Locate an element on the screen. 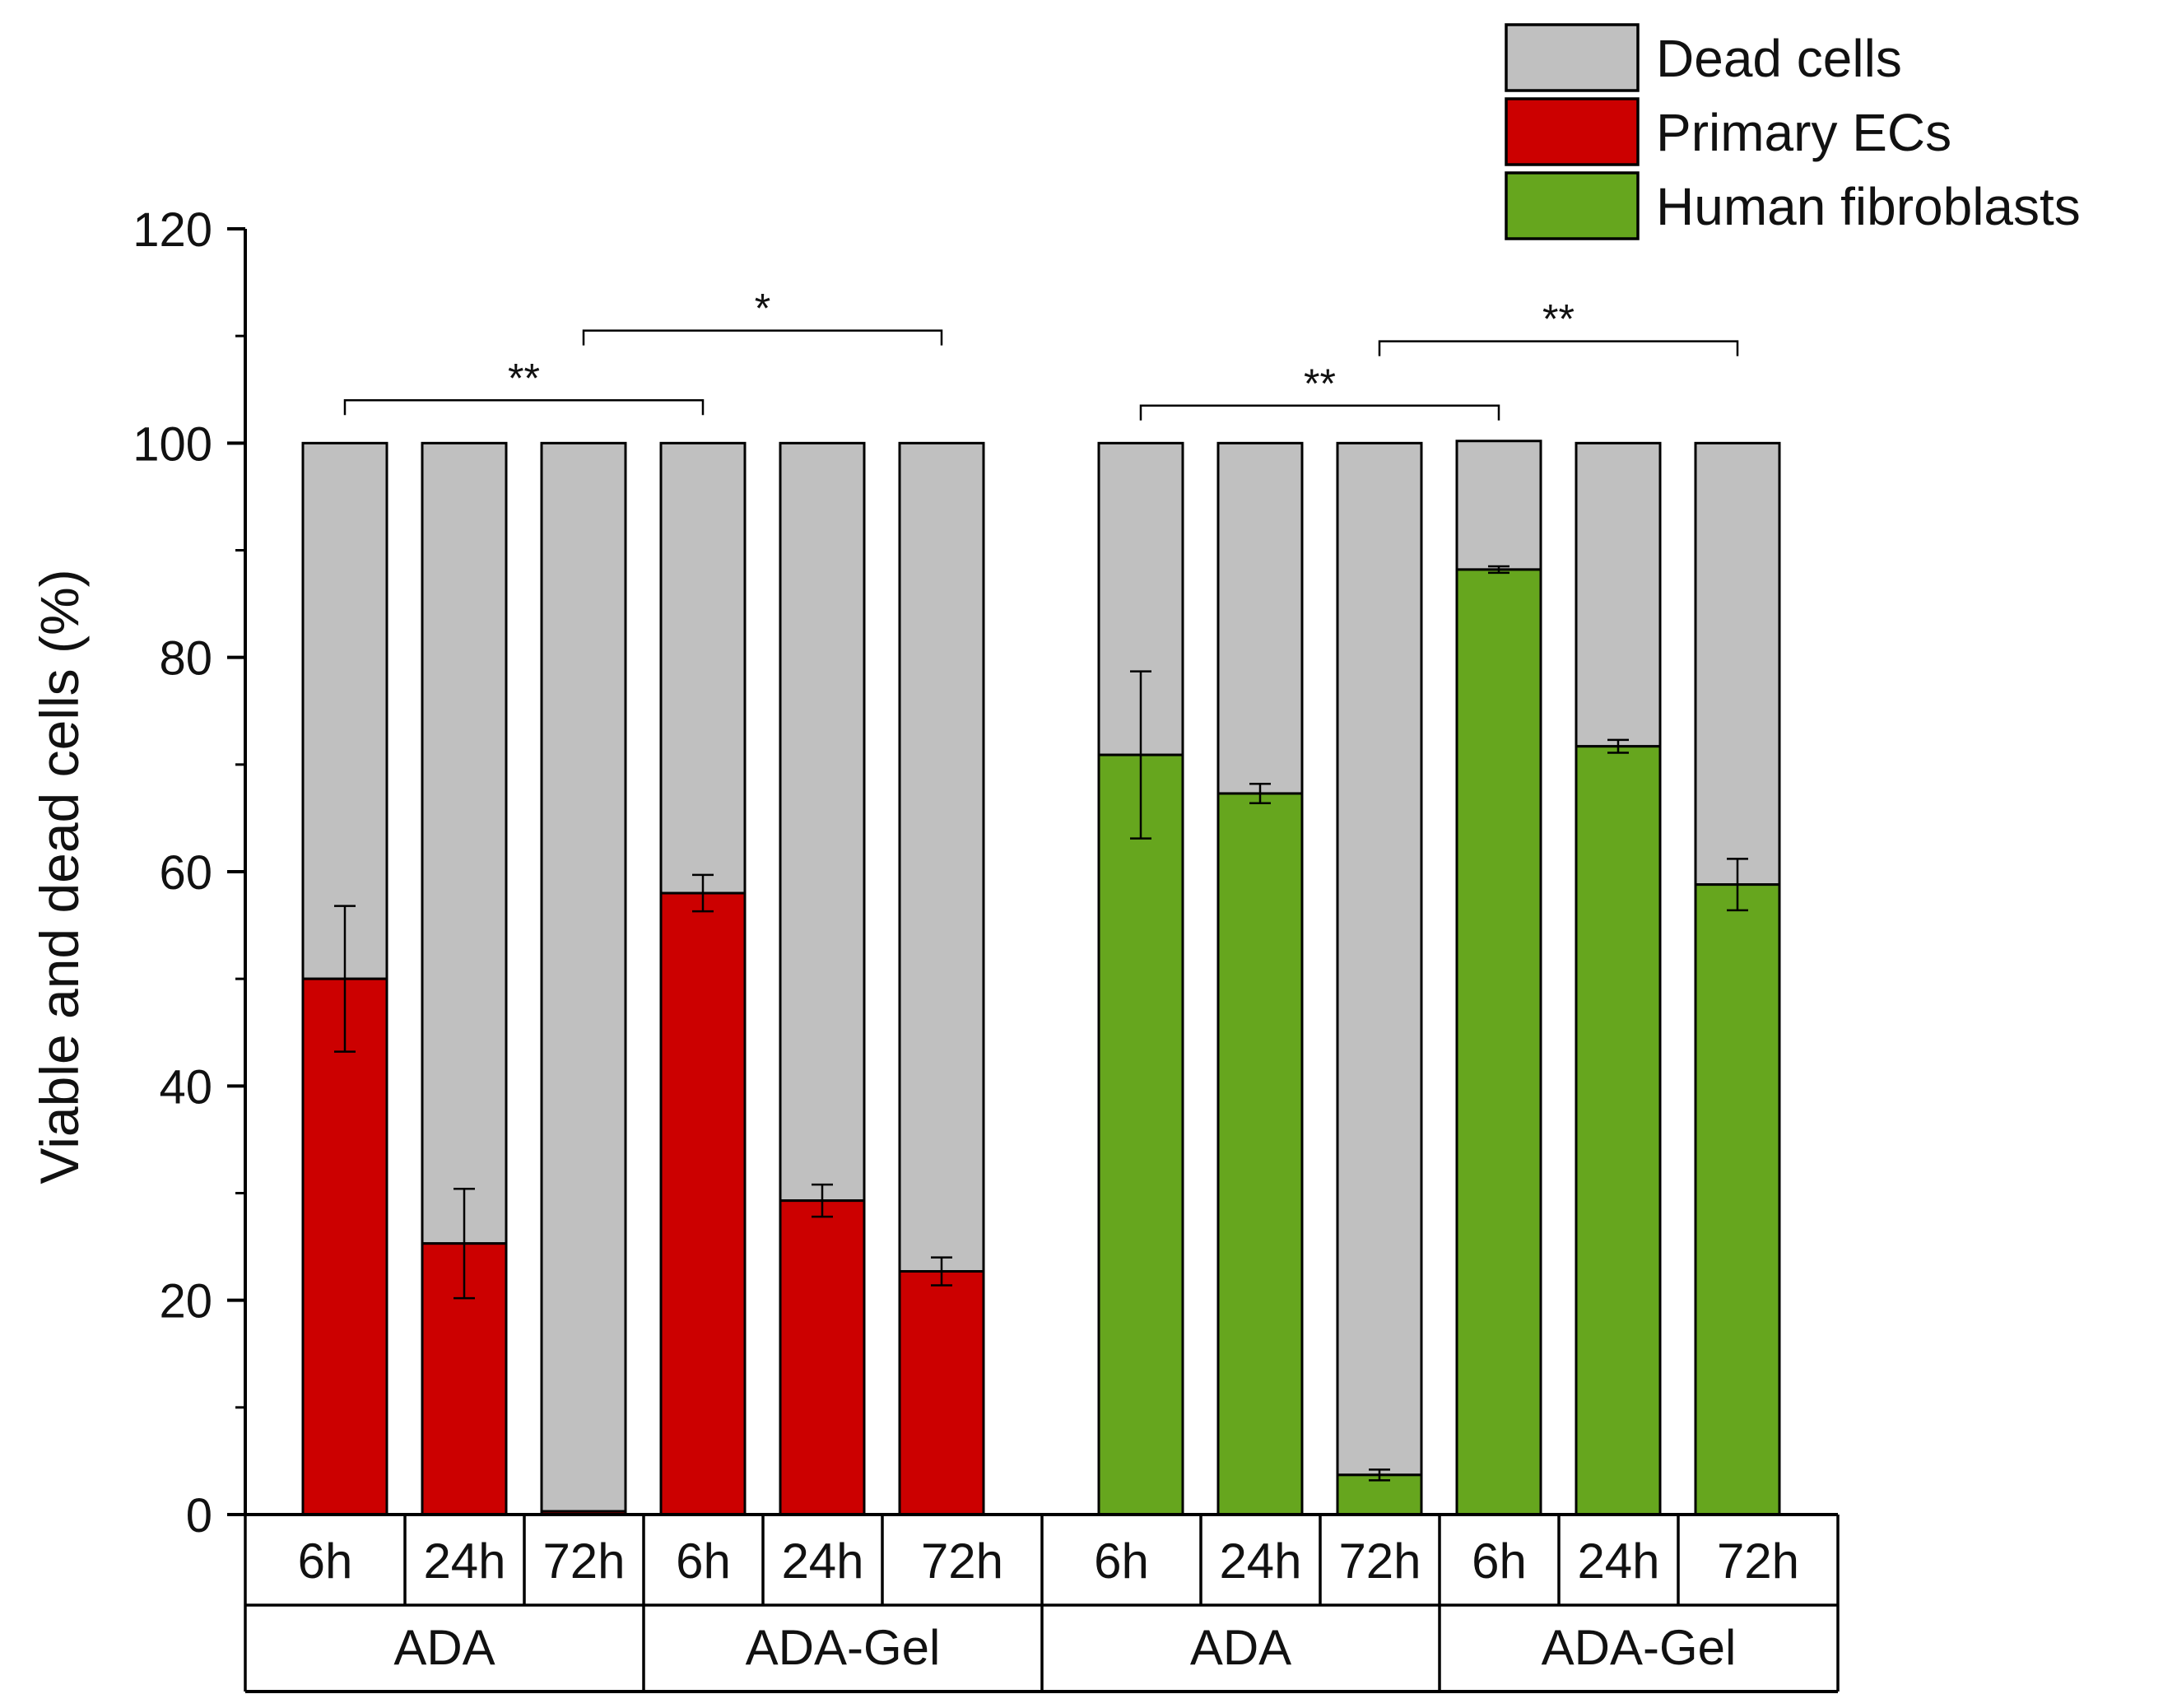 The image size is (2163, 1708). y-tick-label: 20 is located at coordinates (185, 1302).